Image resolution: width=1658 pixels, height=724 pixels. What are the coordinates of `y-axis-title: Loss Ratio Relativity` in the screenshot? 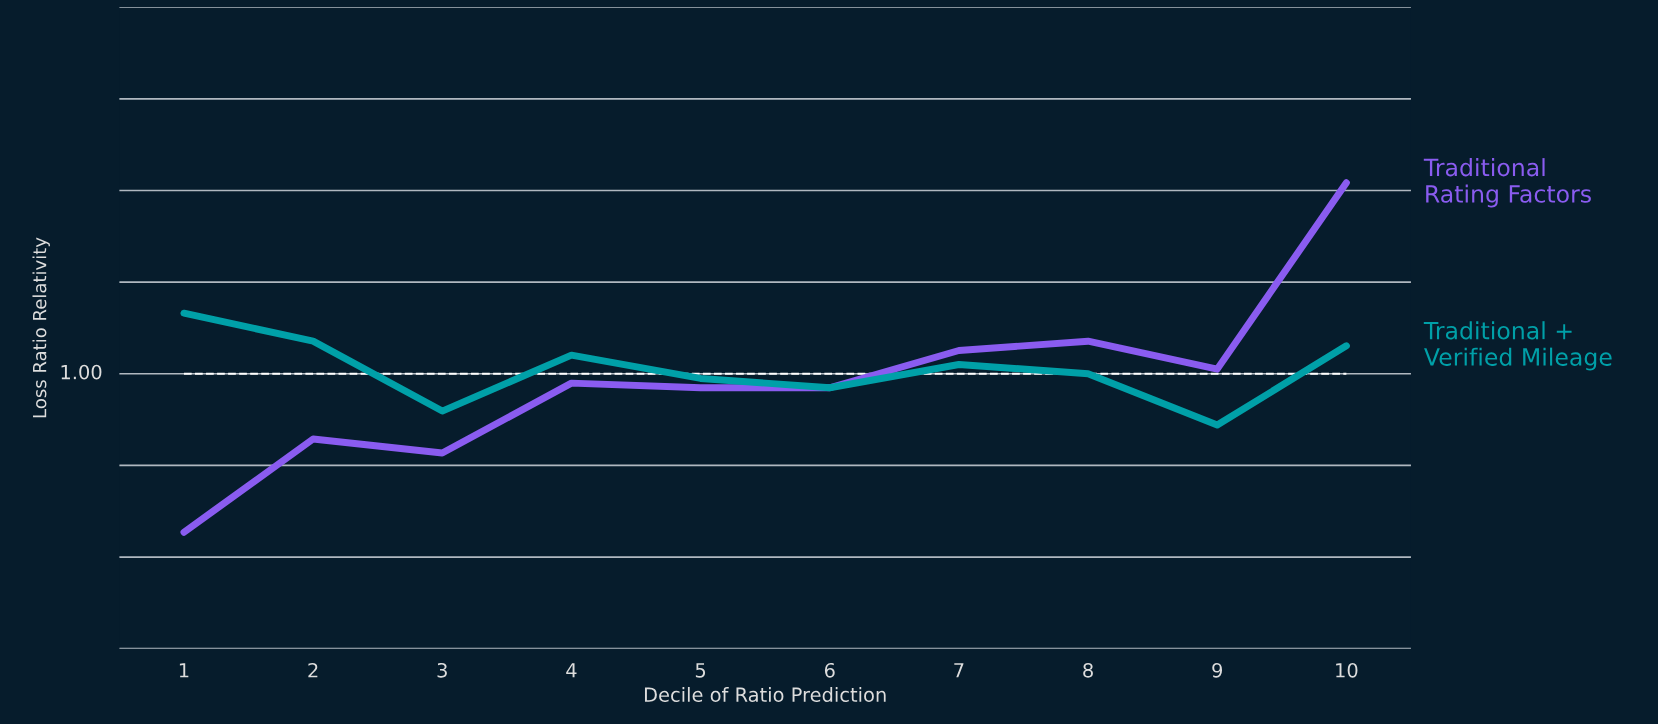 It's located at (41, 327).